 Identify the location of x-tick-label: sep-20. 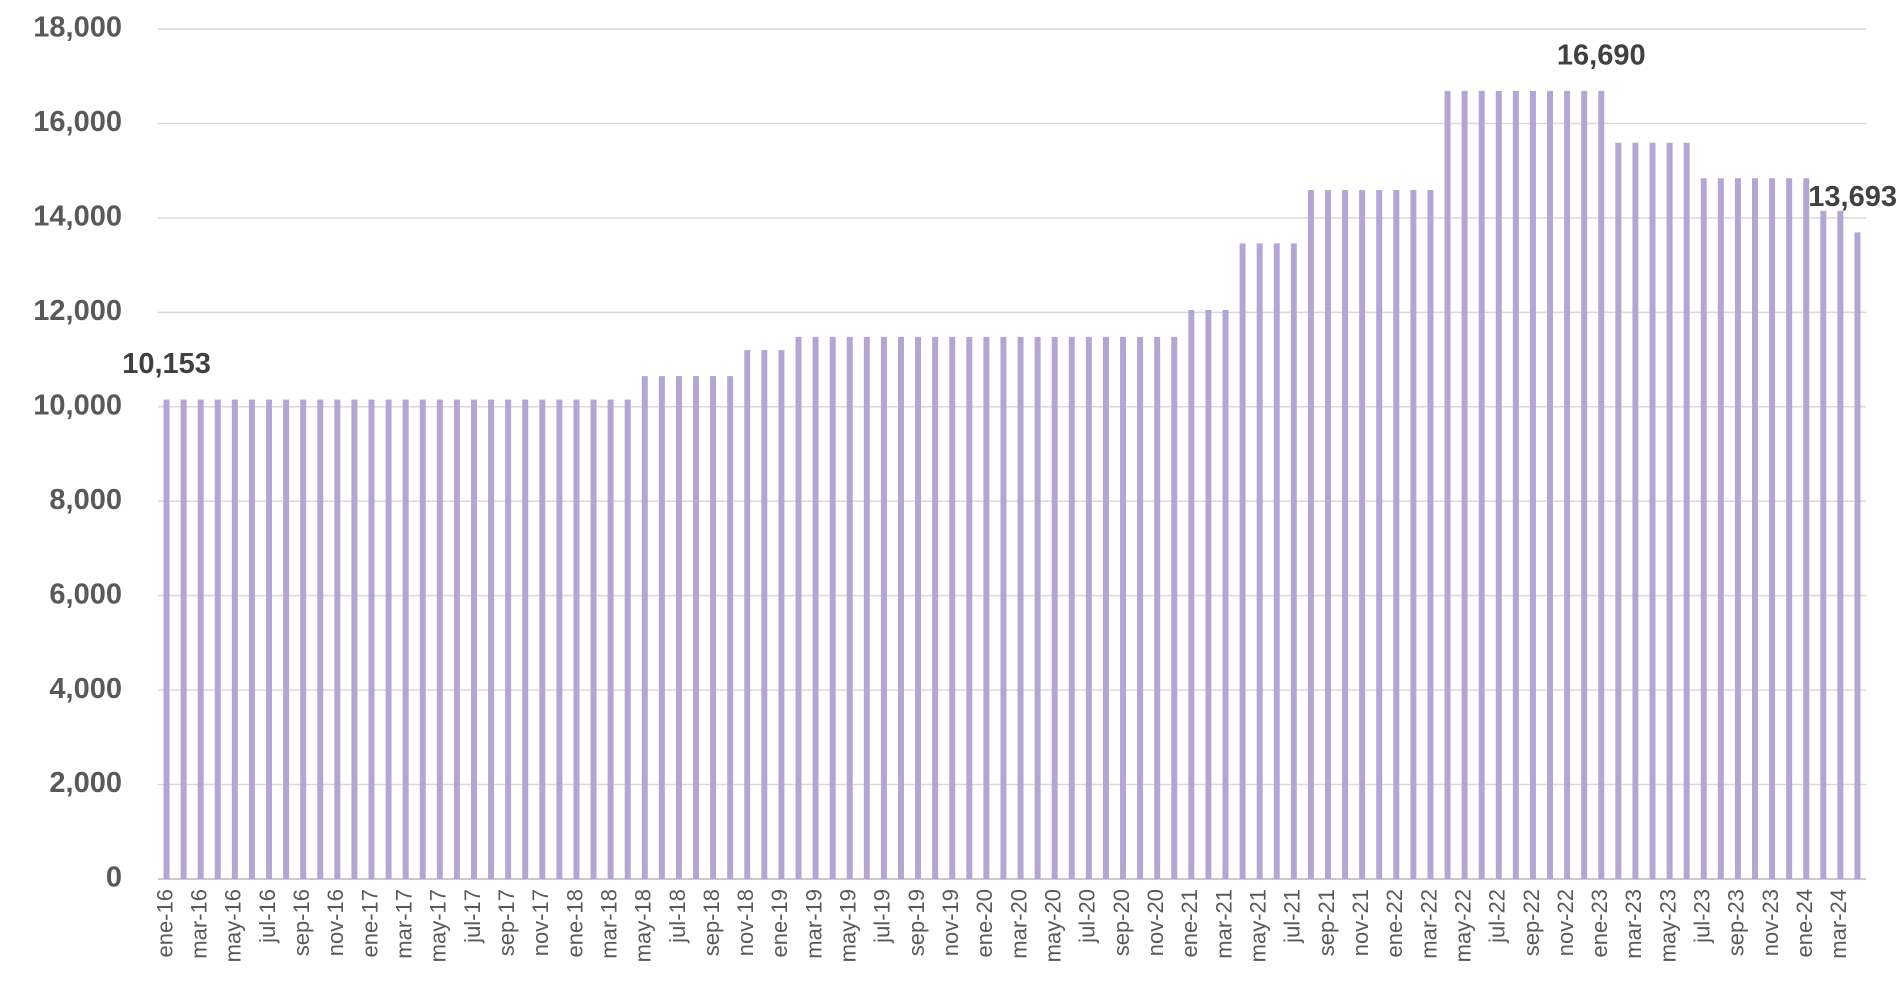
(1121, 922).